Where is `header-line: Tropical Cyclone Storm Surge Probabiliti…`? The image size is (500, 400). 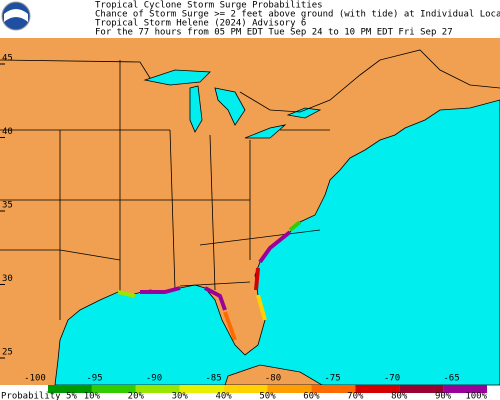
header-line: Tropical Cyclone Storm Surge Probabiliti… is located at coordinates (209, 6).